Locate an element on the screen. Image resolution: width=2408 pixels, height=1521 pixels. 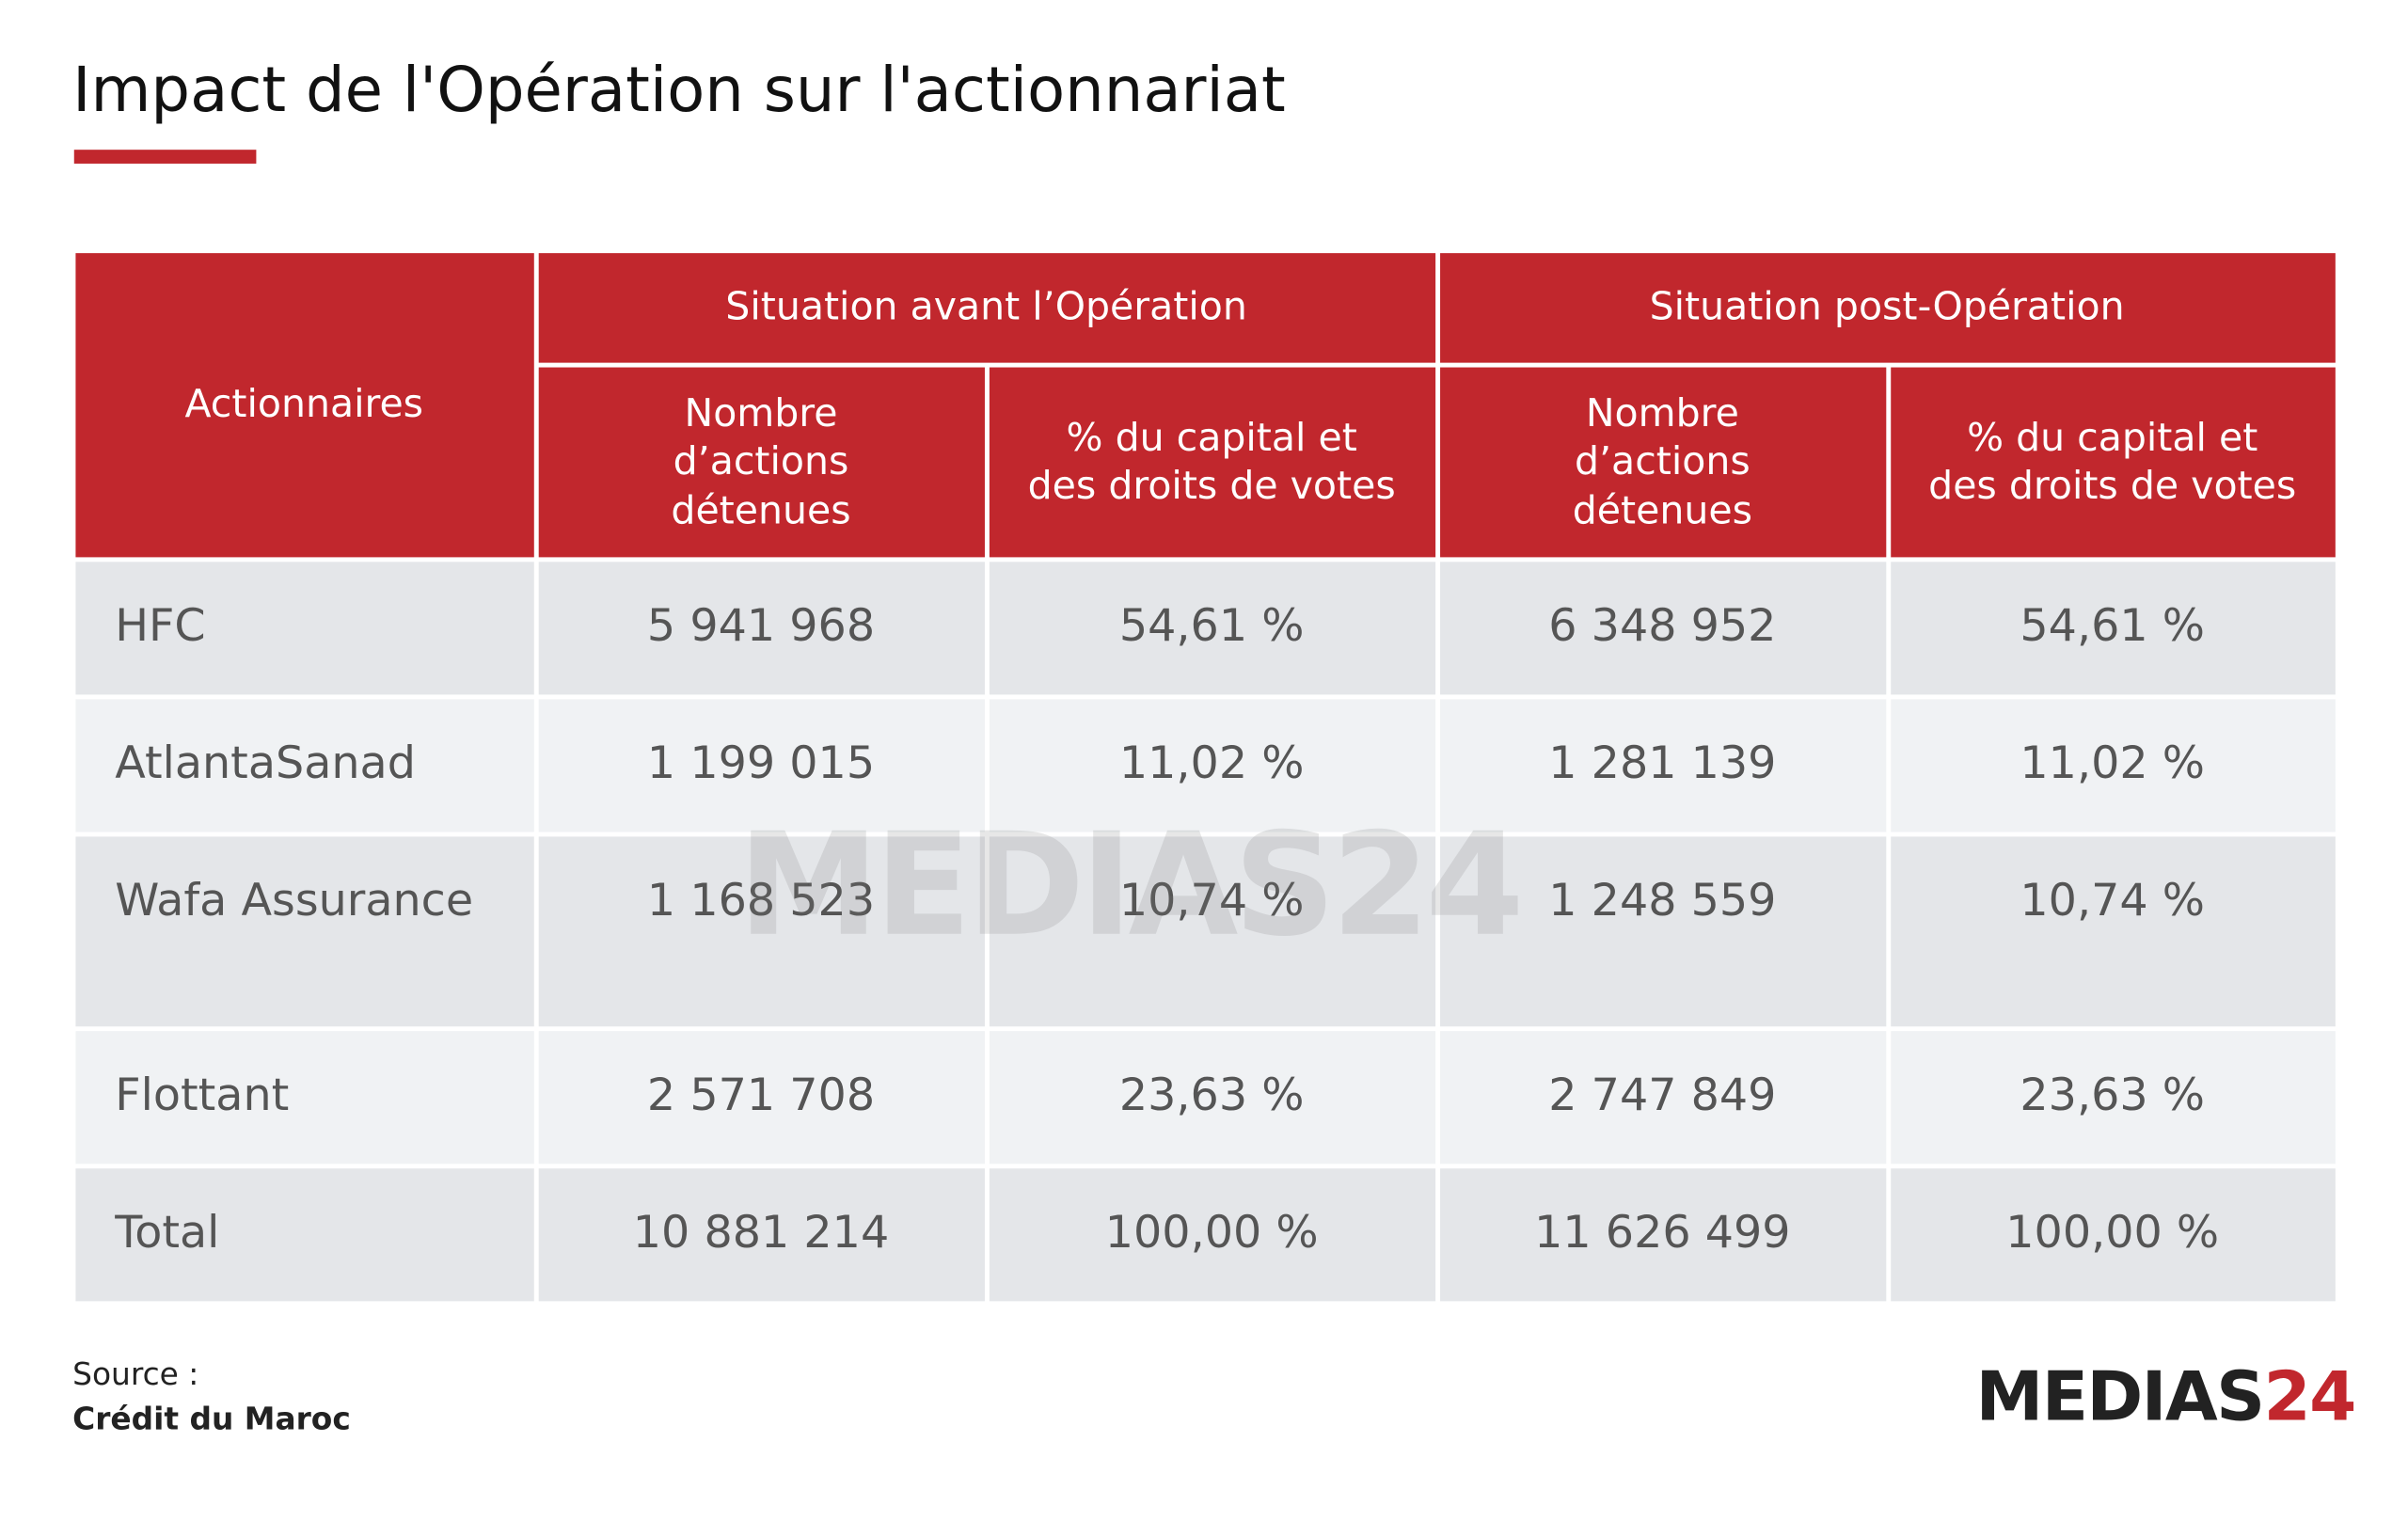
row-header-text: Total is located at coordinates (168, 1231).